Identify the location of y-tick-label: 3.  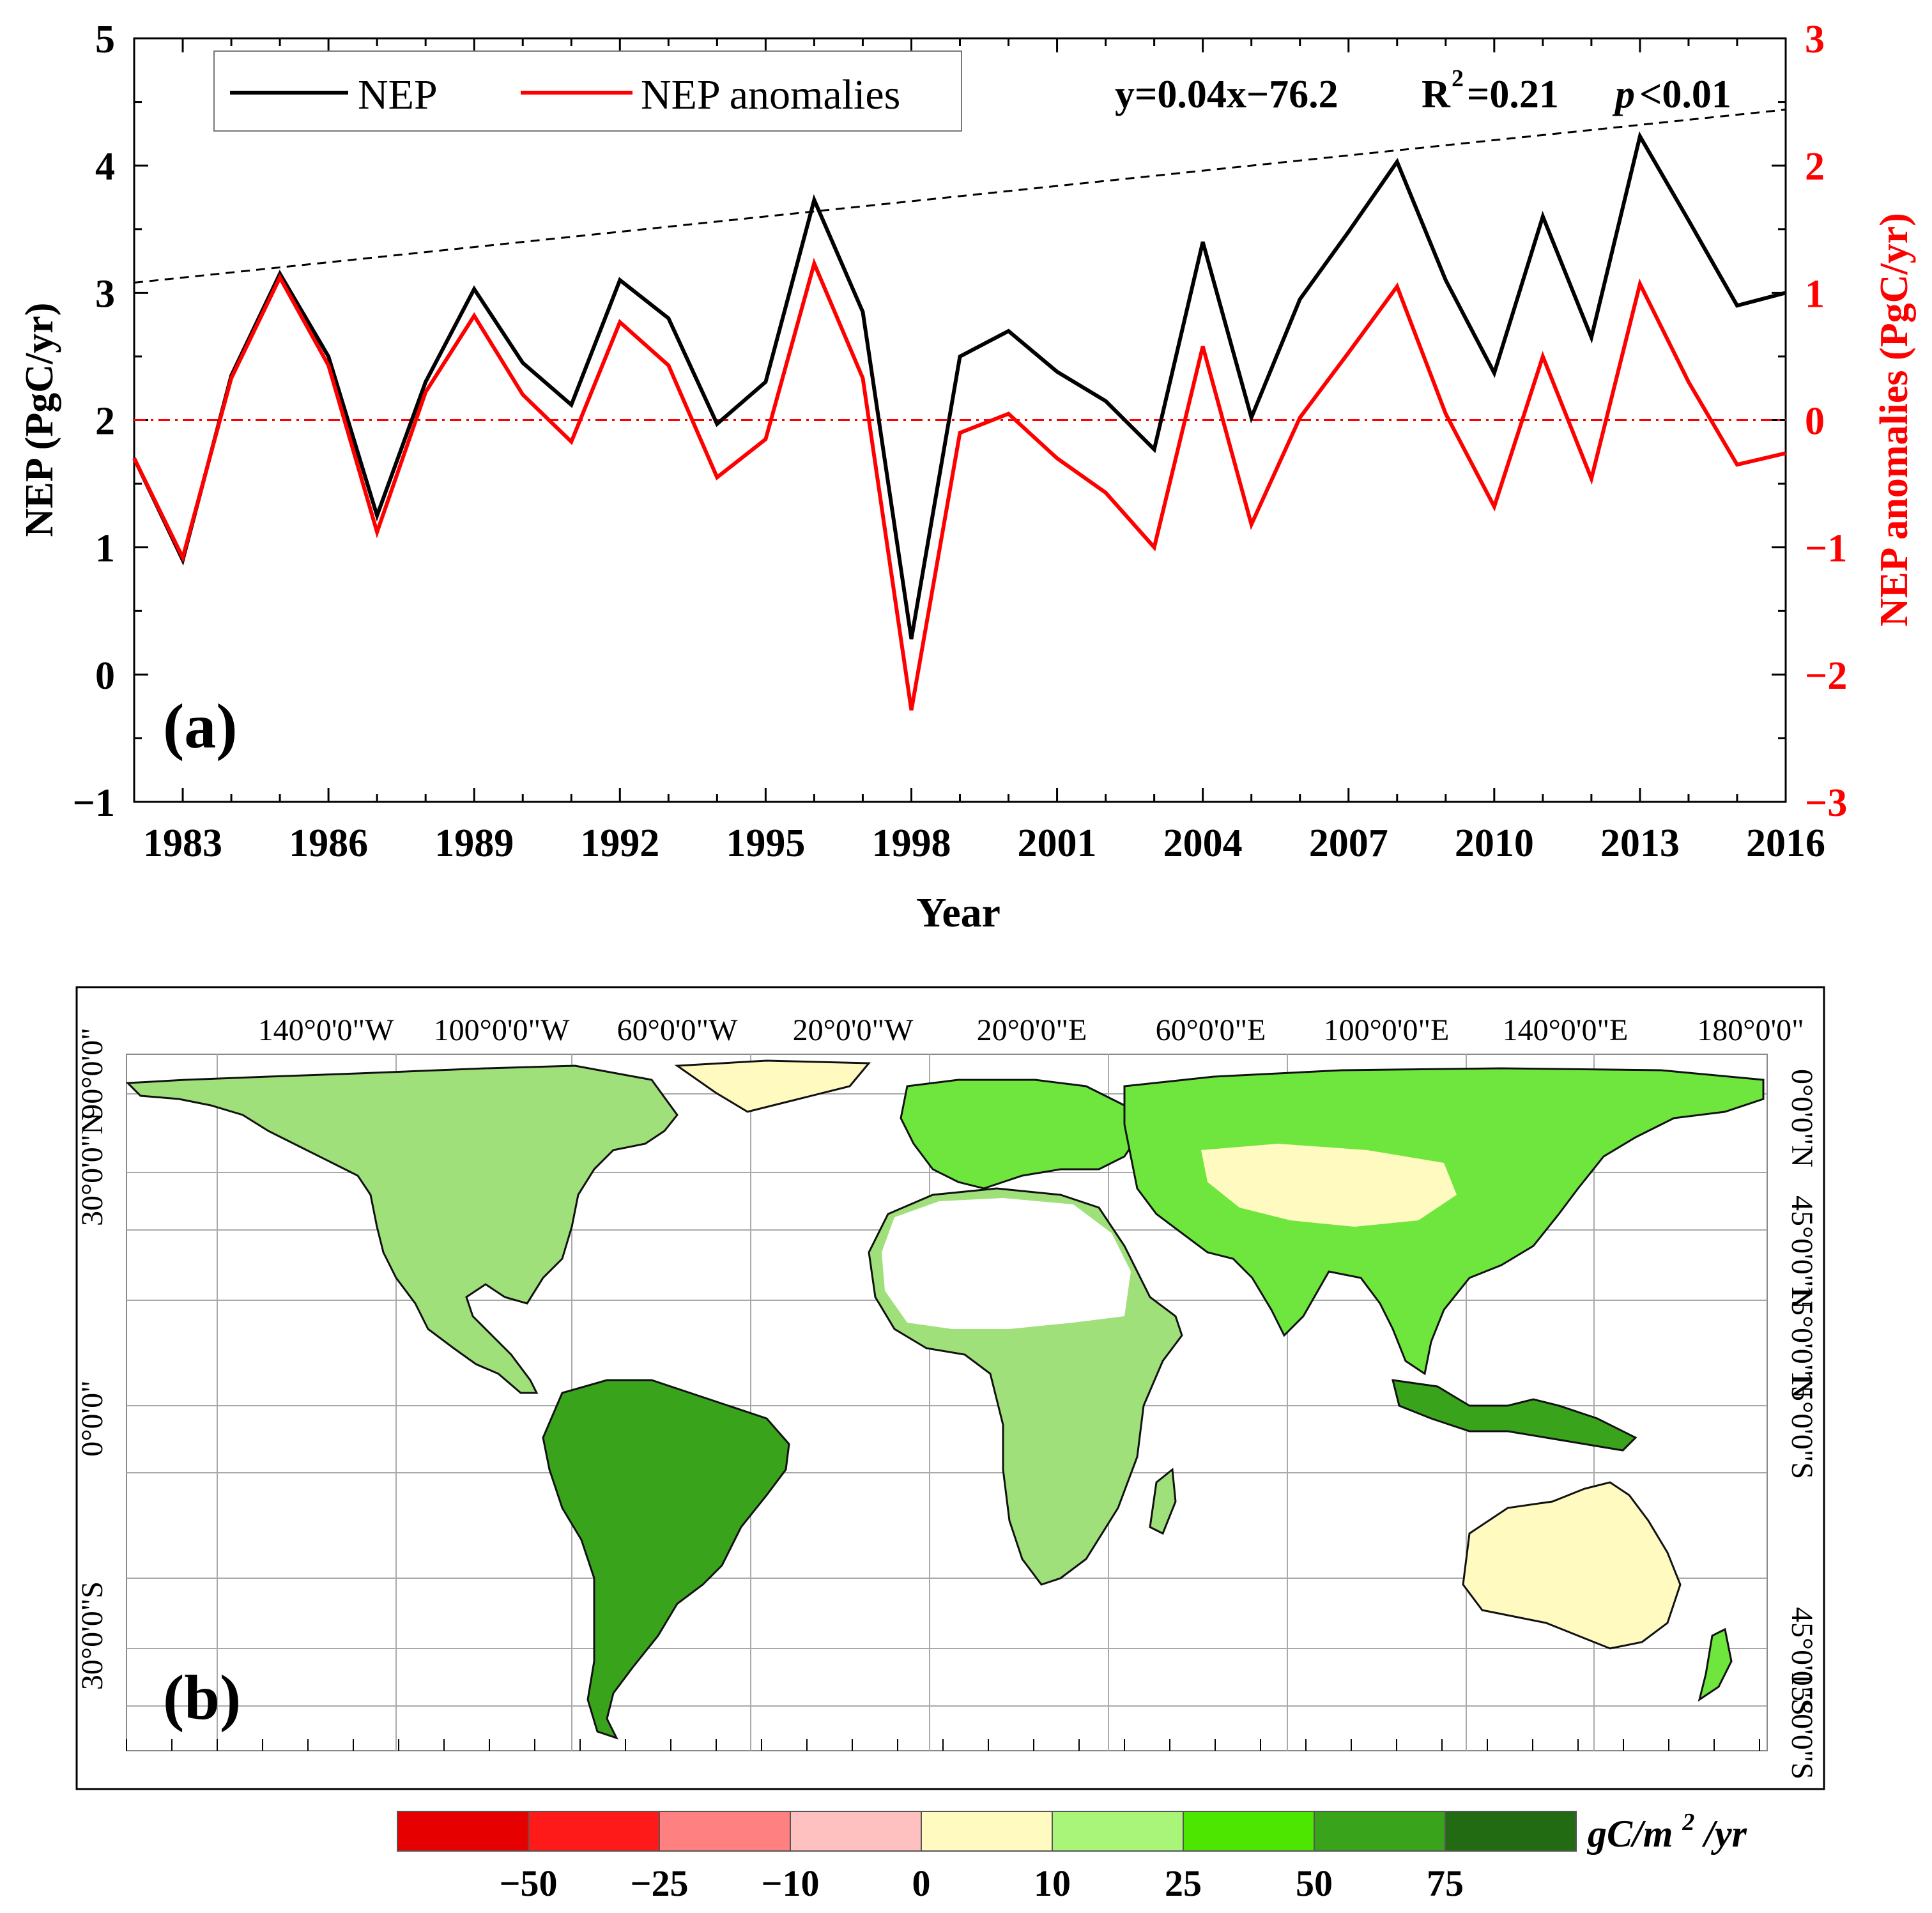
(105, 294).